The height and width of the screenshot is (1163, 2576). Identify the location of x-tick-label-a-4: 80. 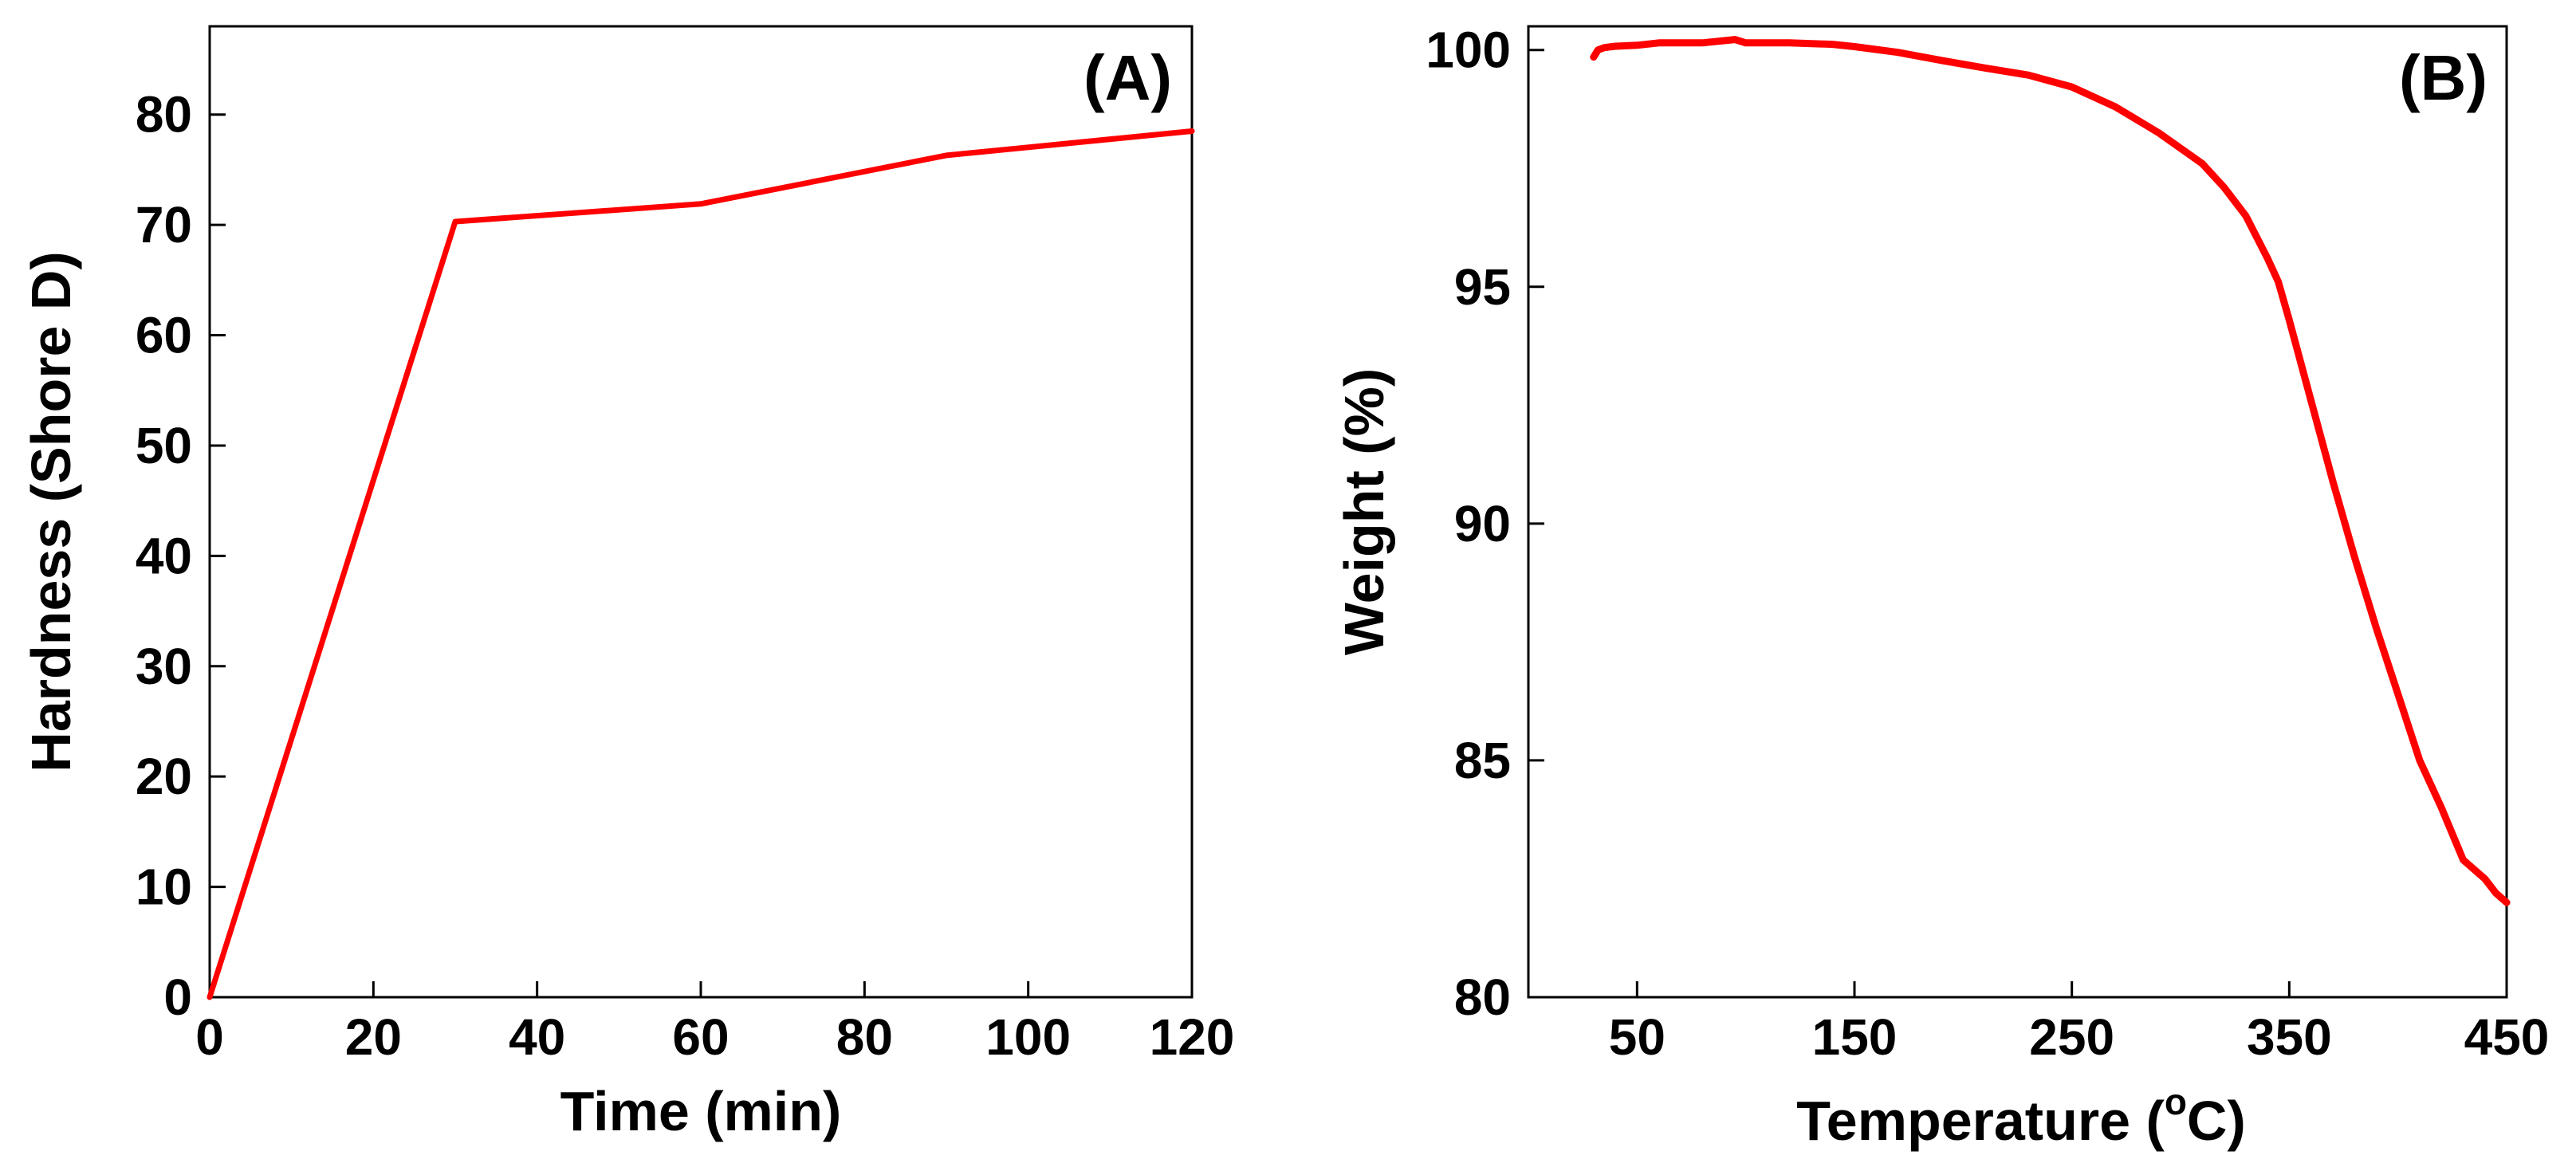
(864, 1037).